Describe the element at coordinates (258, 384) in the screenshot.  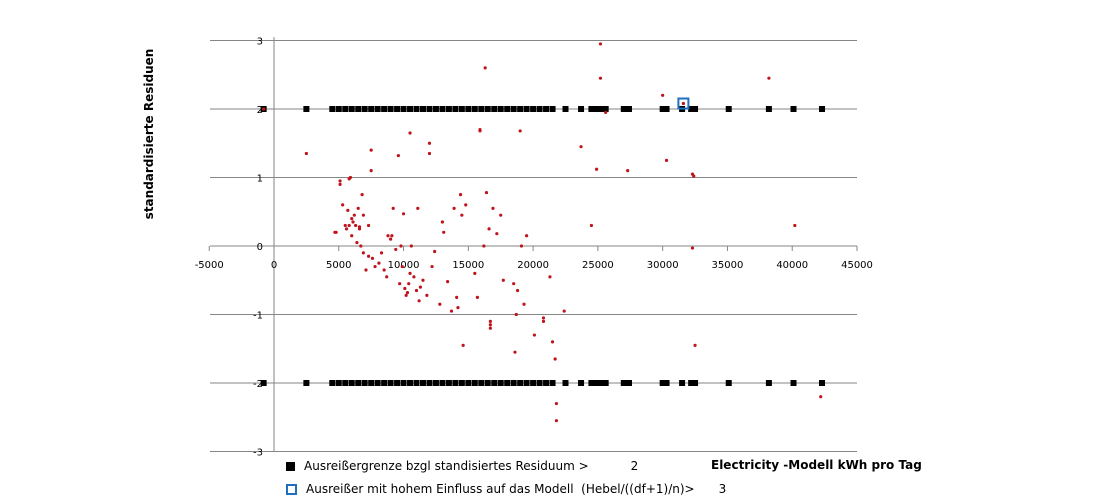
I see `y-tick-label: -2` at that location.